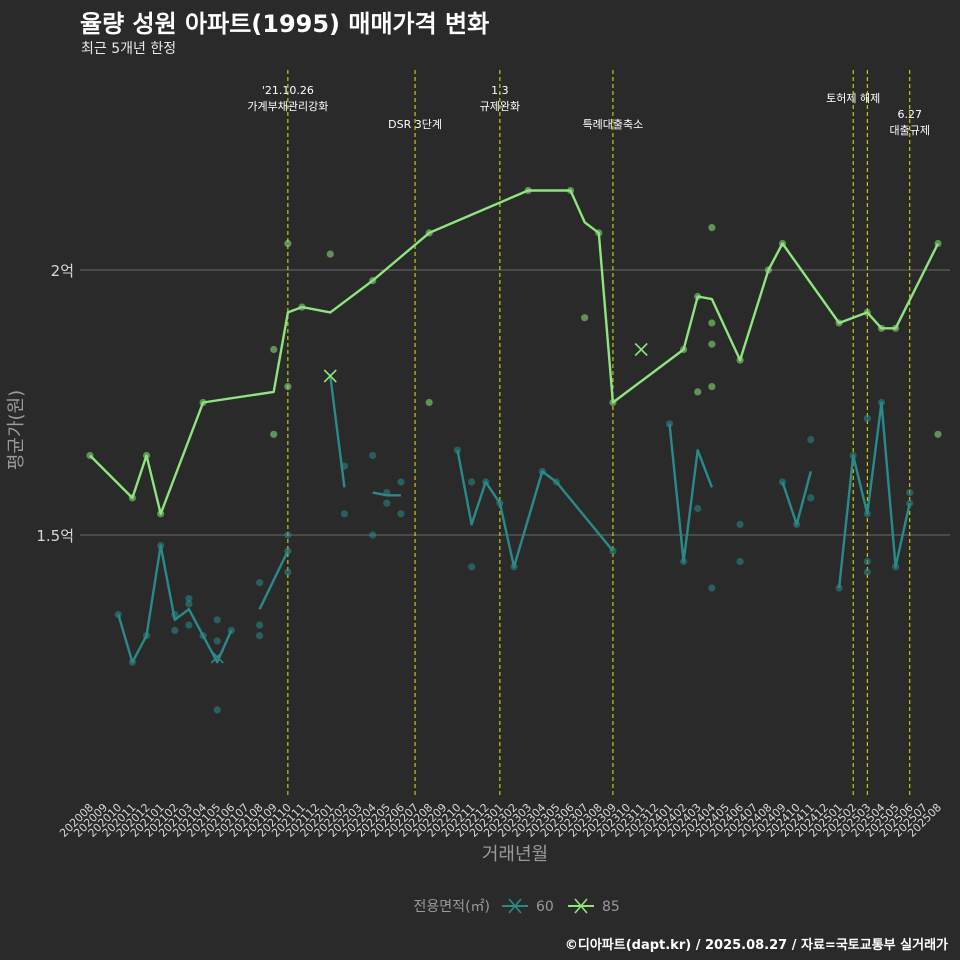 The height and width of the screenshot is (960, 960). I want to click on event-label: 6.27, so click(909, 114).